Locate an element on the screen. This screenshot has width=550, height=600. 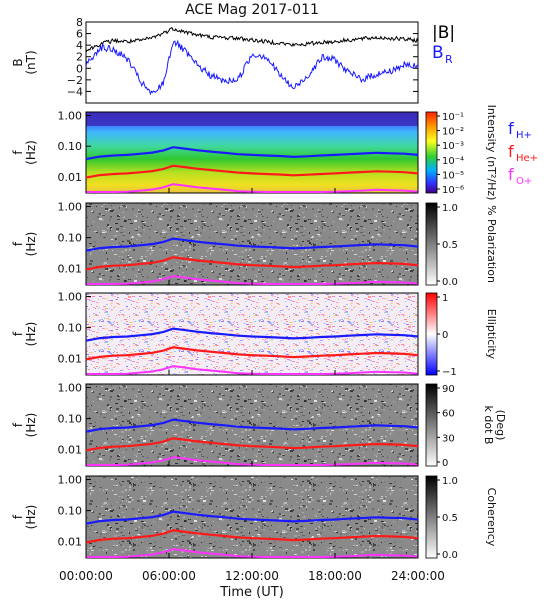
x-tick-label: 00:00:00 is located at coordinates (86, 576).